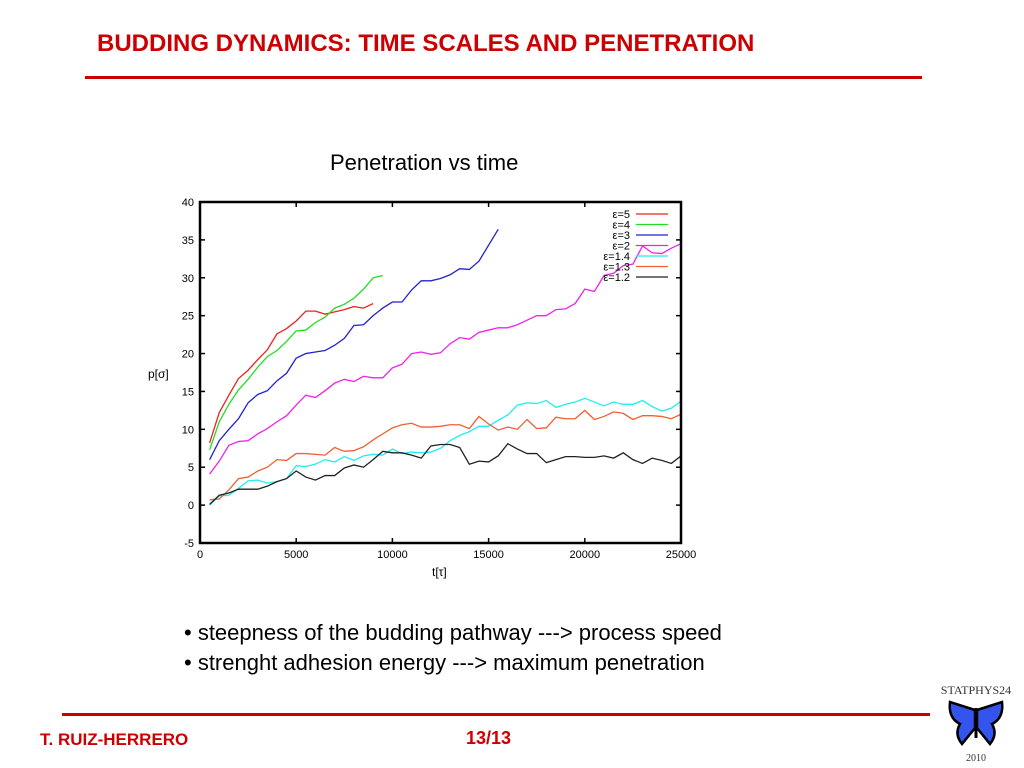  What do you see at coordinates (114, 739) in the screenshot?
I see `author-name: T. RUIZ-HERRERO` at bounding box center [114, 739].